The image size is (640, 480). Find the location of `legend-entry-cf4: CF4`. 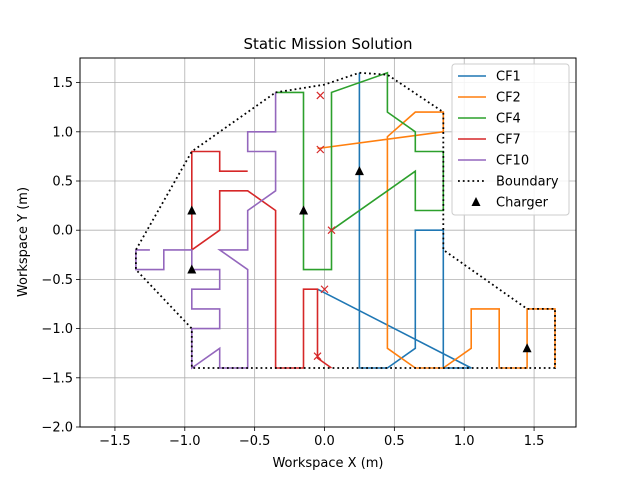

legend-entry-cf4: CF4 is located at coordinates (489, 119).